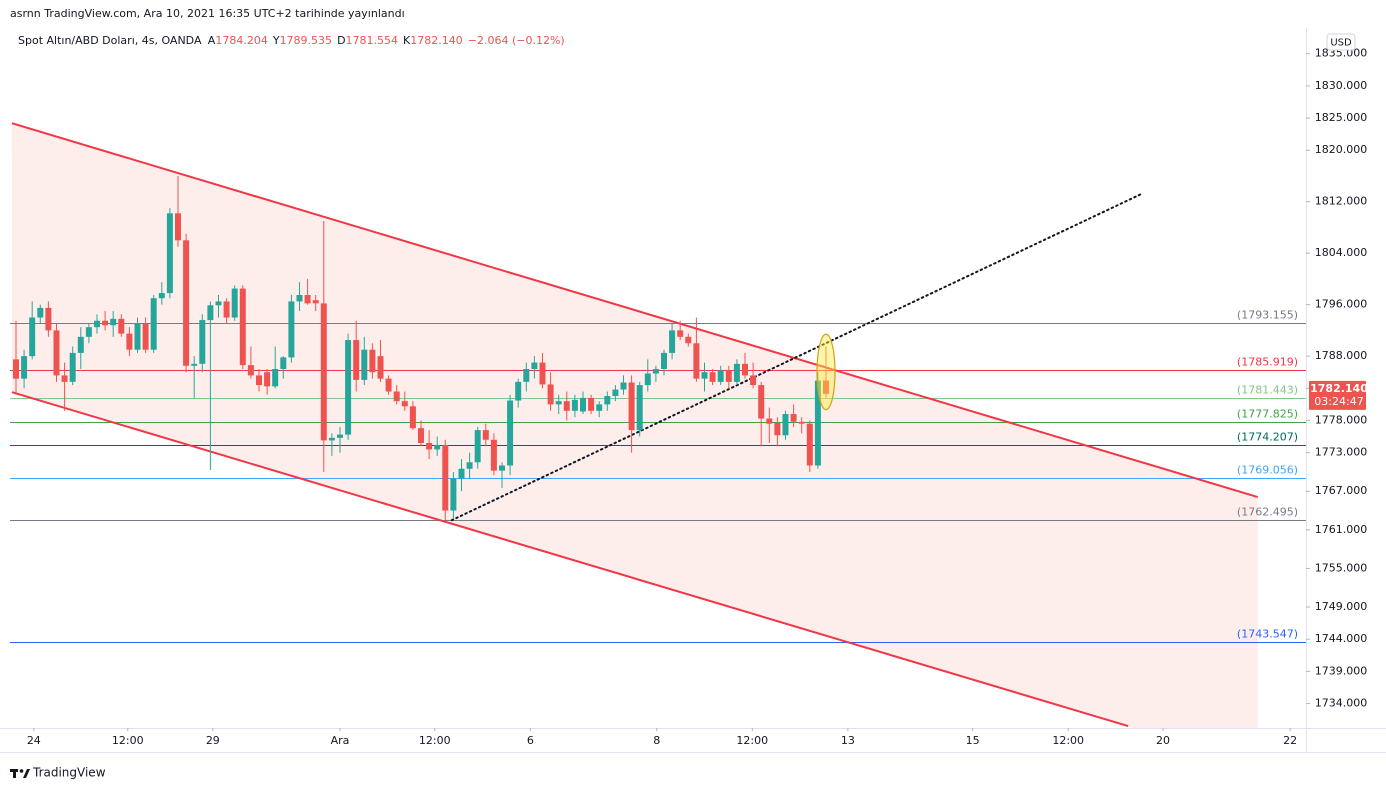 This screenshot has width=1386, height=790. What do you see at coordinates (1341, 670) in the screenshot?
I see `y-tick-label: 1739.000` at bounding box center [1341, 670].